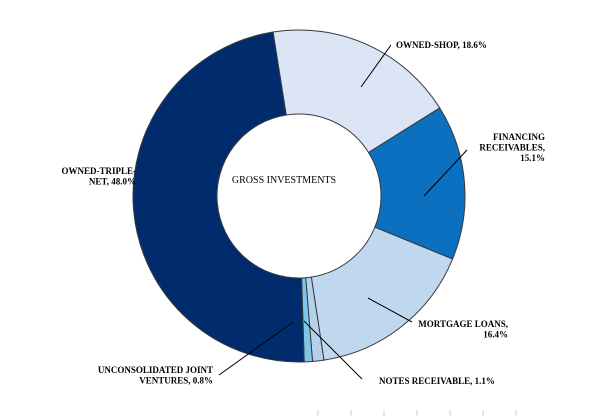  I want to click on slice-label: FINANCING RECEIVABLES, 15.1%, so click(512, 147).